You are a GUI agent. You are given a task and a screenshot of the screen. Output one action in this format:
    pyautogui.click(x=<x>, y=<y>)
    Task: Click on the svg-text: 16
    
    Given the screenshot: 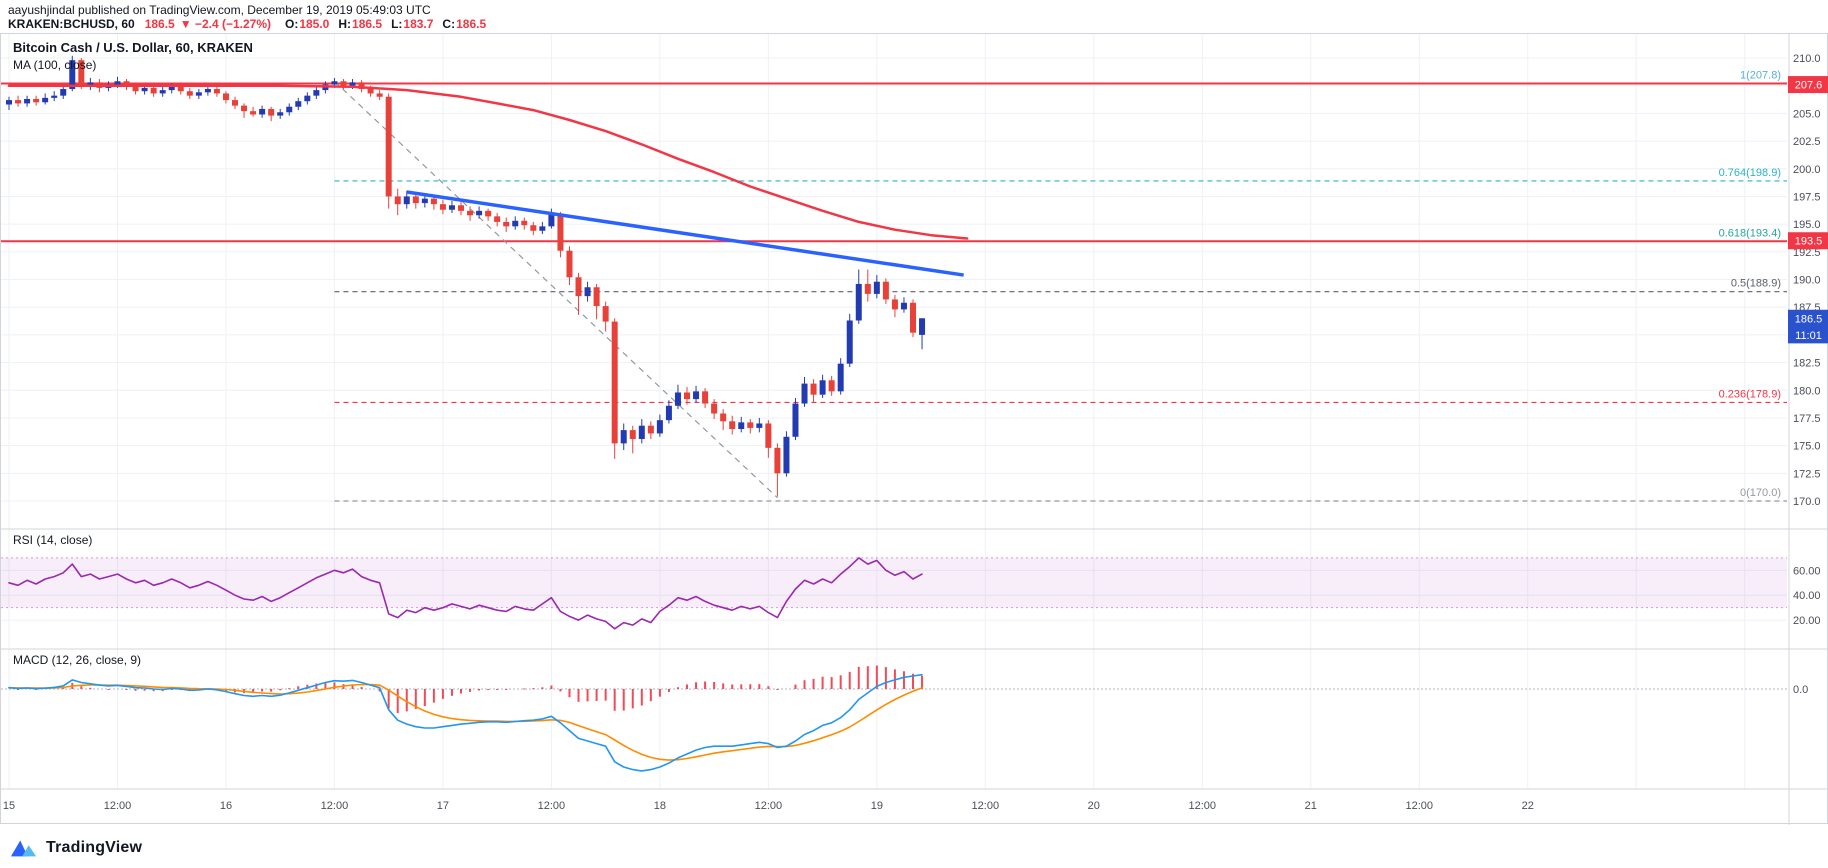 What is the action you would take?
    pyautogui.click(x=226, y=806)
    